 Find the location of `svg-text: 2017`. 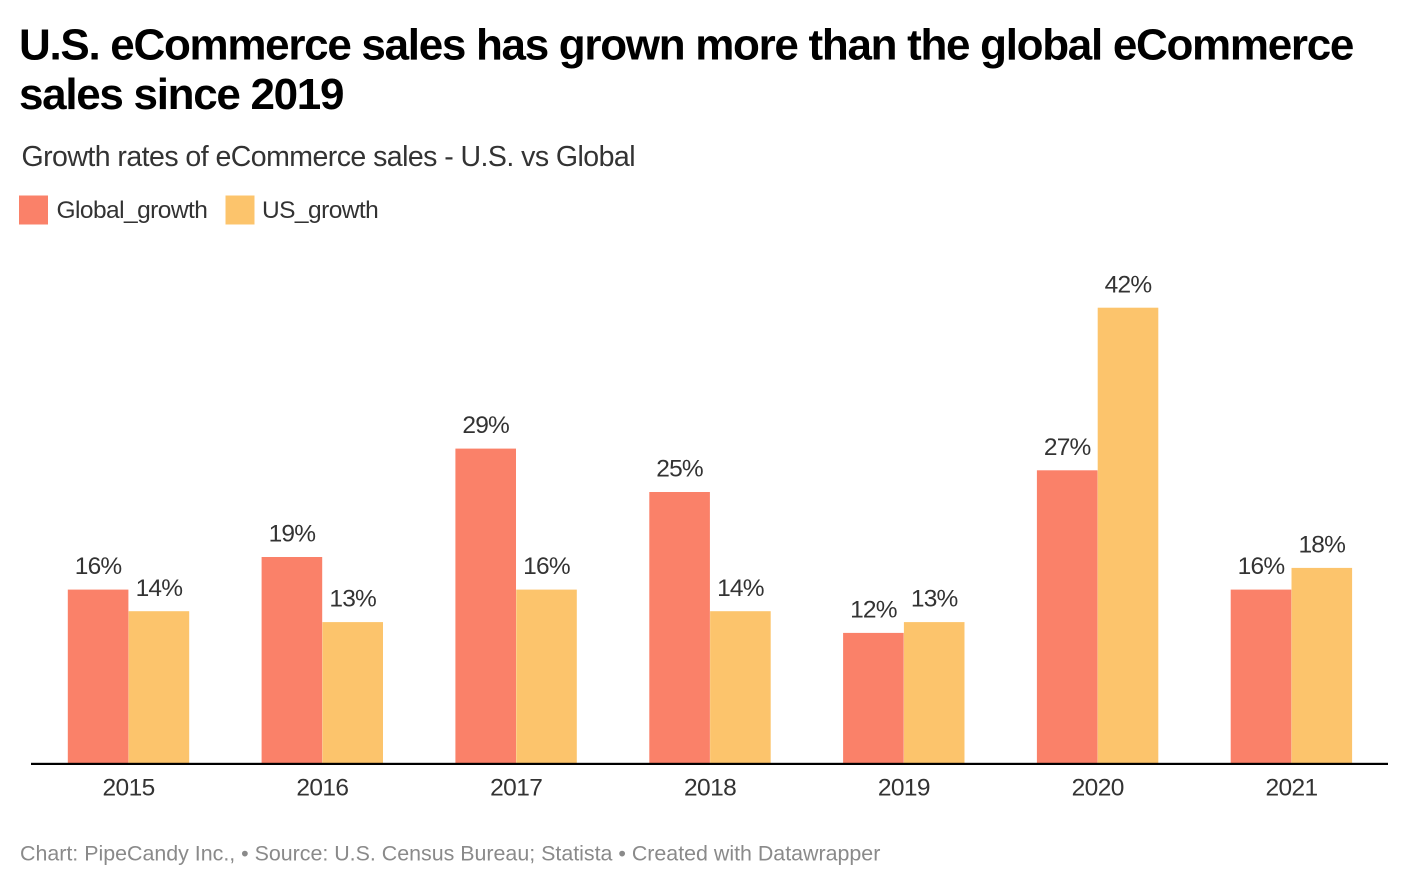

svg-text: 2017 is located at coordinates (516, 787).